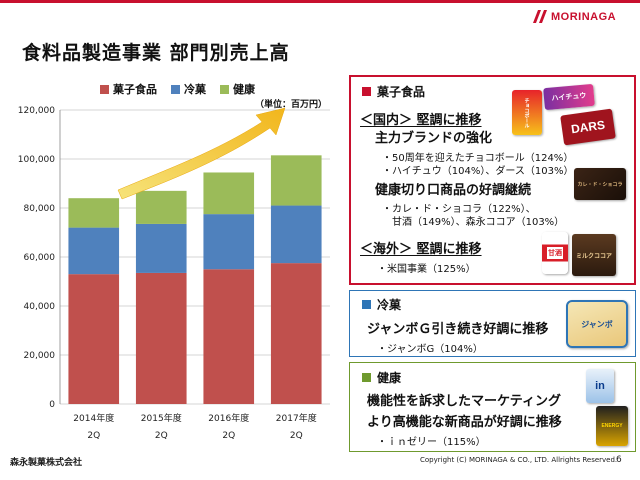  What do you see at coordinates (619, 460) in the screenshot?
I see `page-number: 6` at bounding box center [619, 460].